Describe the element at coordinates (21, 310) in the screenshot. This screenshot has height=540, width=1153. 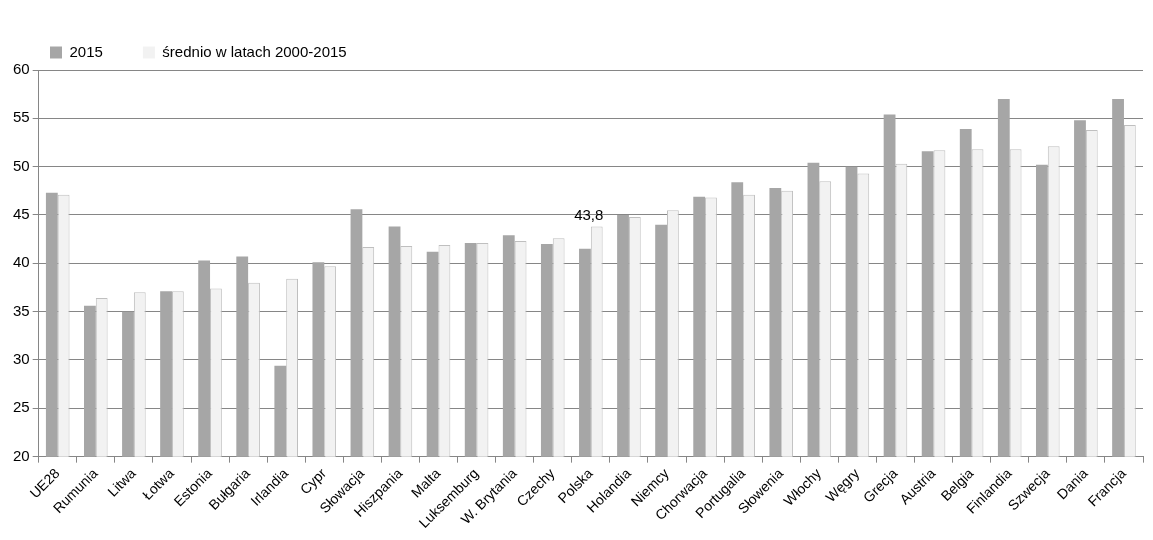
I see `y-tick-label: 35` at that location.